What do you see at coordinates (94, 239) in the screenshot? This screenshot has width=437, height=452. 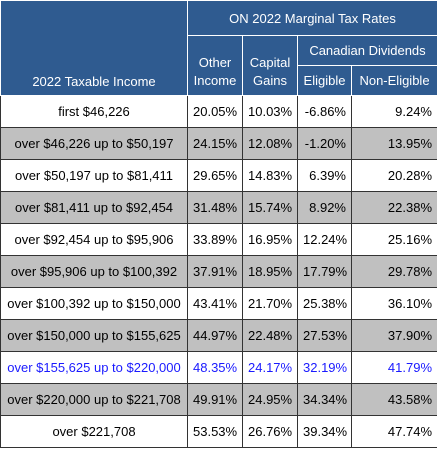 I see `income-bracket: over $92,454 up to $95,906` at bounding box center [94, 239].